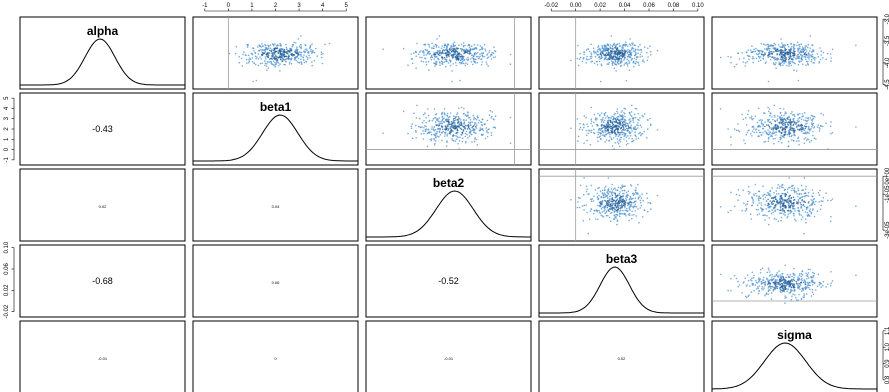 The height and width of the screenshot is (392, 889). What do you see at coordinates (576, 6) in the screenshot?
I see `top-axis-beta3-tick-label: 0.00` at bounding box center [576, 6].